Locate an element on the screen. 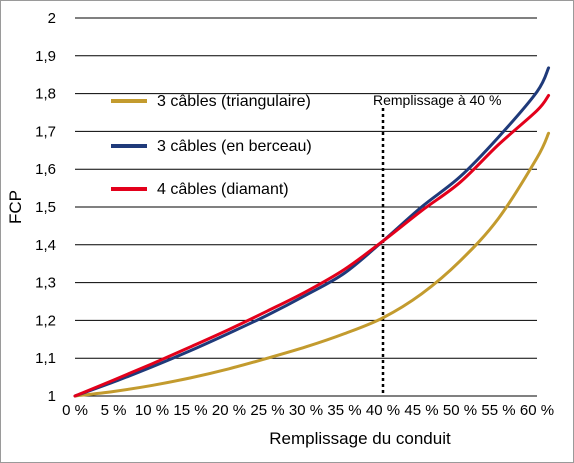 Image resolution: width=574 pixels, height=463 pixels. y-tick-label: 1,9 is located at coordinates (45, 56).